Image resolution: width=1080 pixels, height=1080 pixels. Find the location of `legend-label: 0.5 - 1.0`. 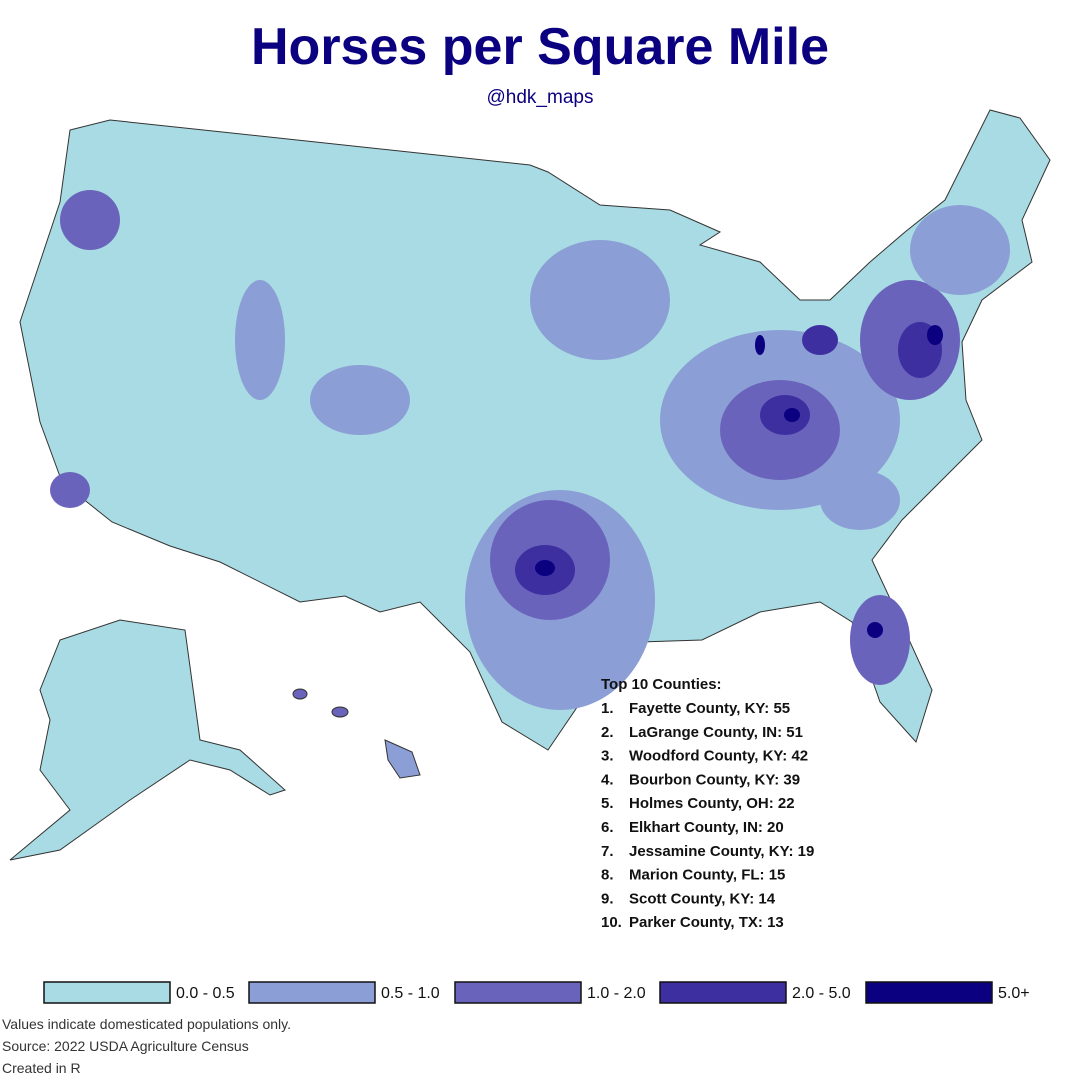

legend-label: 0.5 - 1.0 is located at coordinates (410, 993).